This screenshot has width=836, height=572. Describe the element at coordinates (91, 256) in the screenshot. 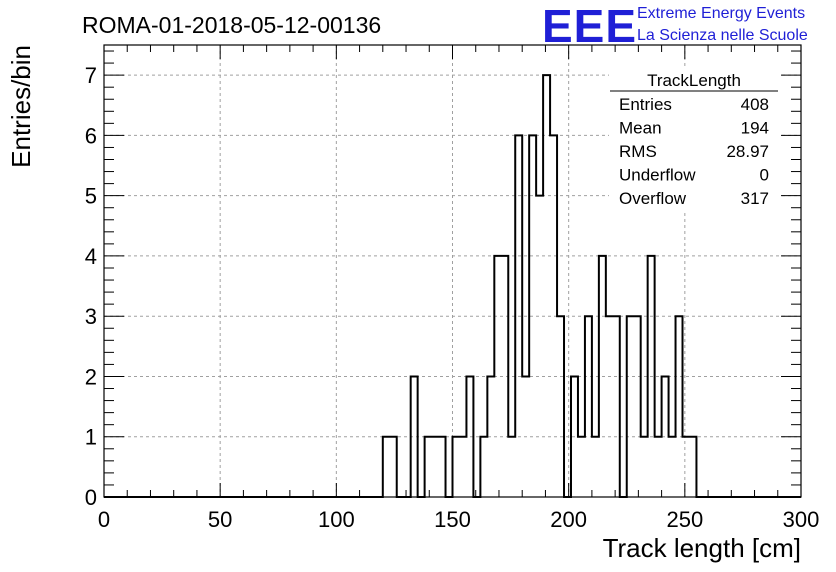

I see `y-tick-label: 4` at that location.